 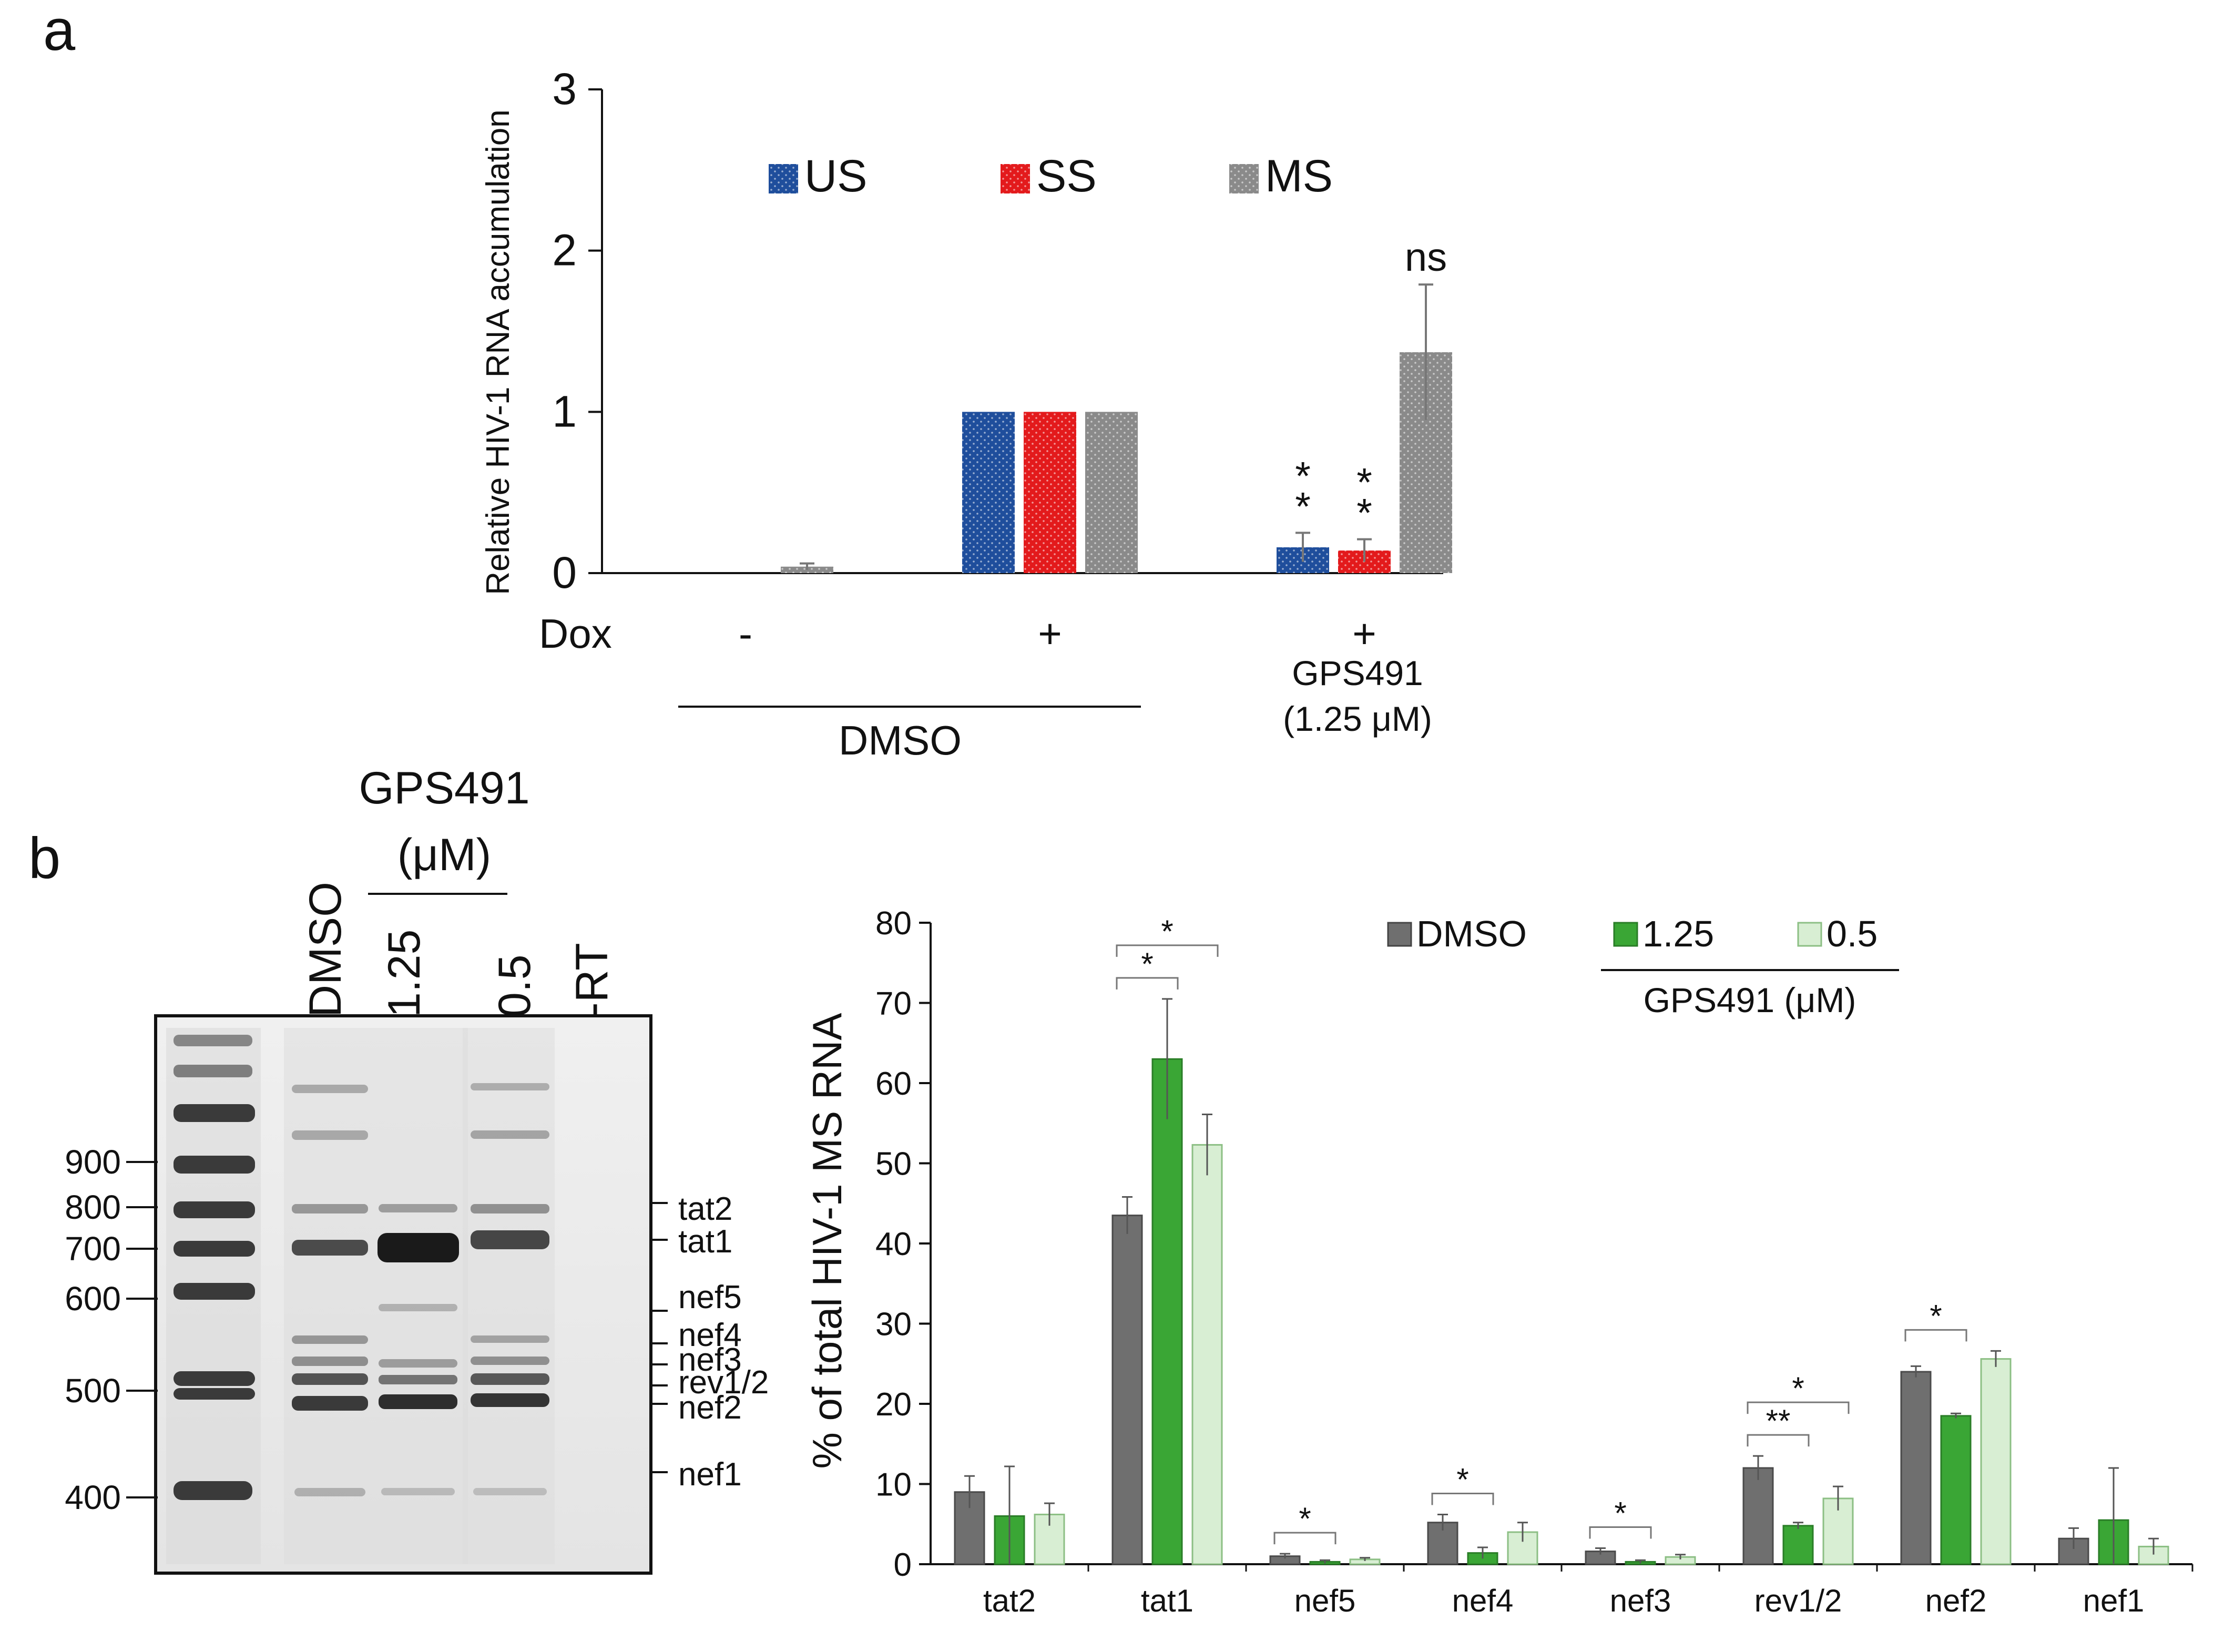 I want to click on dox-value-2: +, so click(x=1050, y=633).